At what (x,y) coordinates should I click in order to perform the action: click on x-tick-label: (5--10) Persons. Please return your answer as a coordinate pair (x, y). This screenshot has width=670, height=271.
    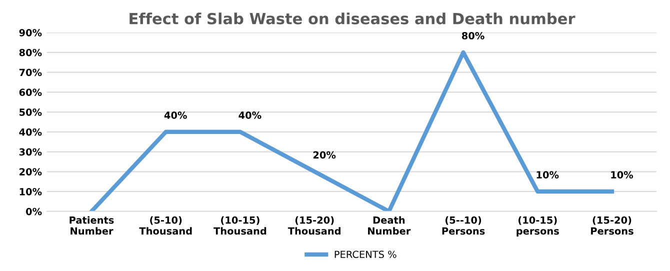
    Looking at the image, I should click on (463, 225).